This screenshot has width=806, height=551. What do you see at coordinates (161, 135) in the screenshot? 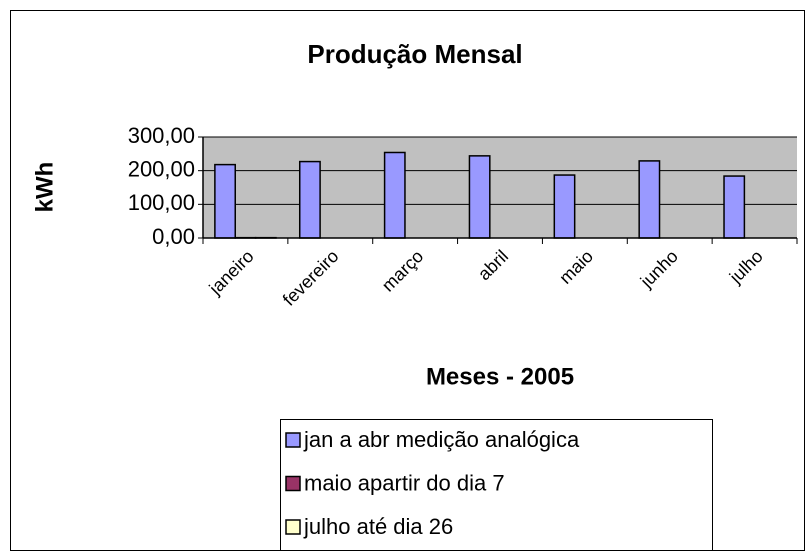
I see `y-tick-label: 300,00` at bounding box center [161, 135].